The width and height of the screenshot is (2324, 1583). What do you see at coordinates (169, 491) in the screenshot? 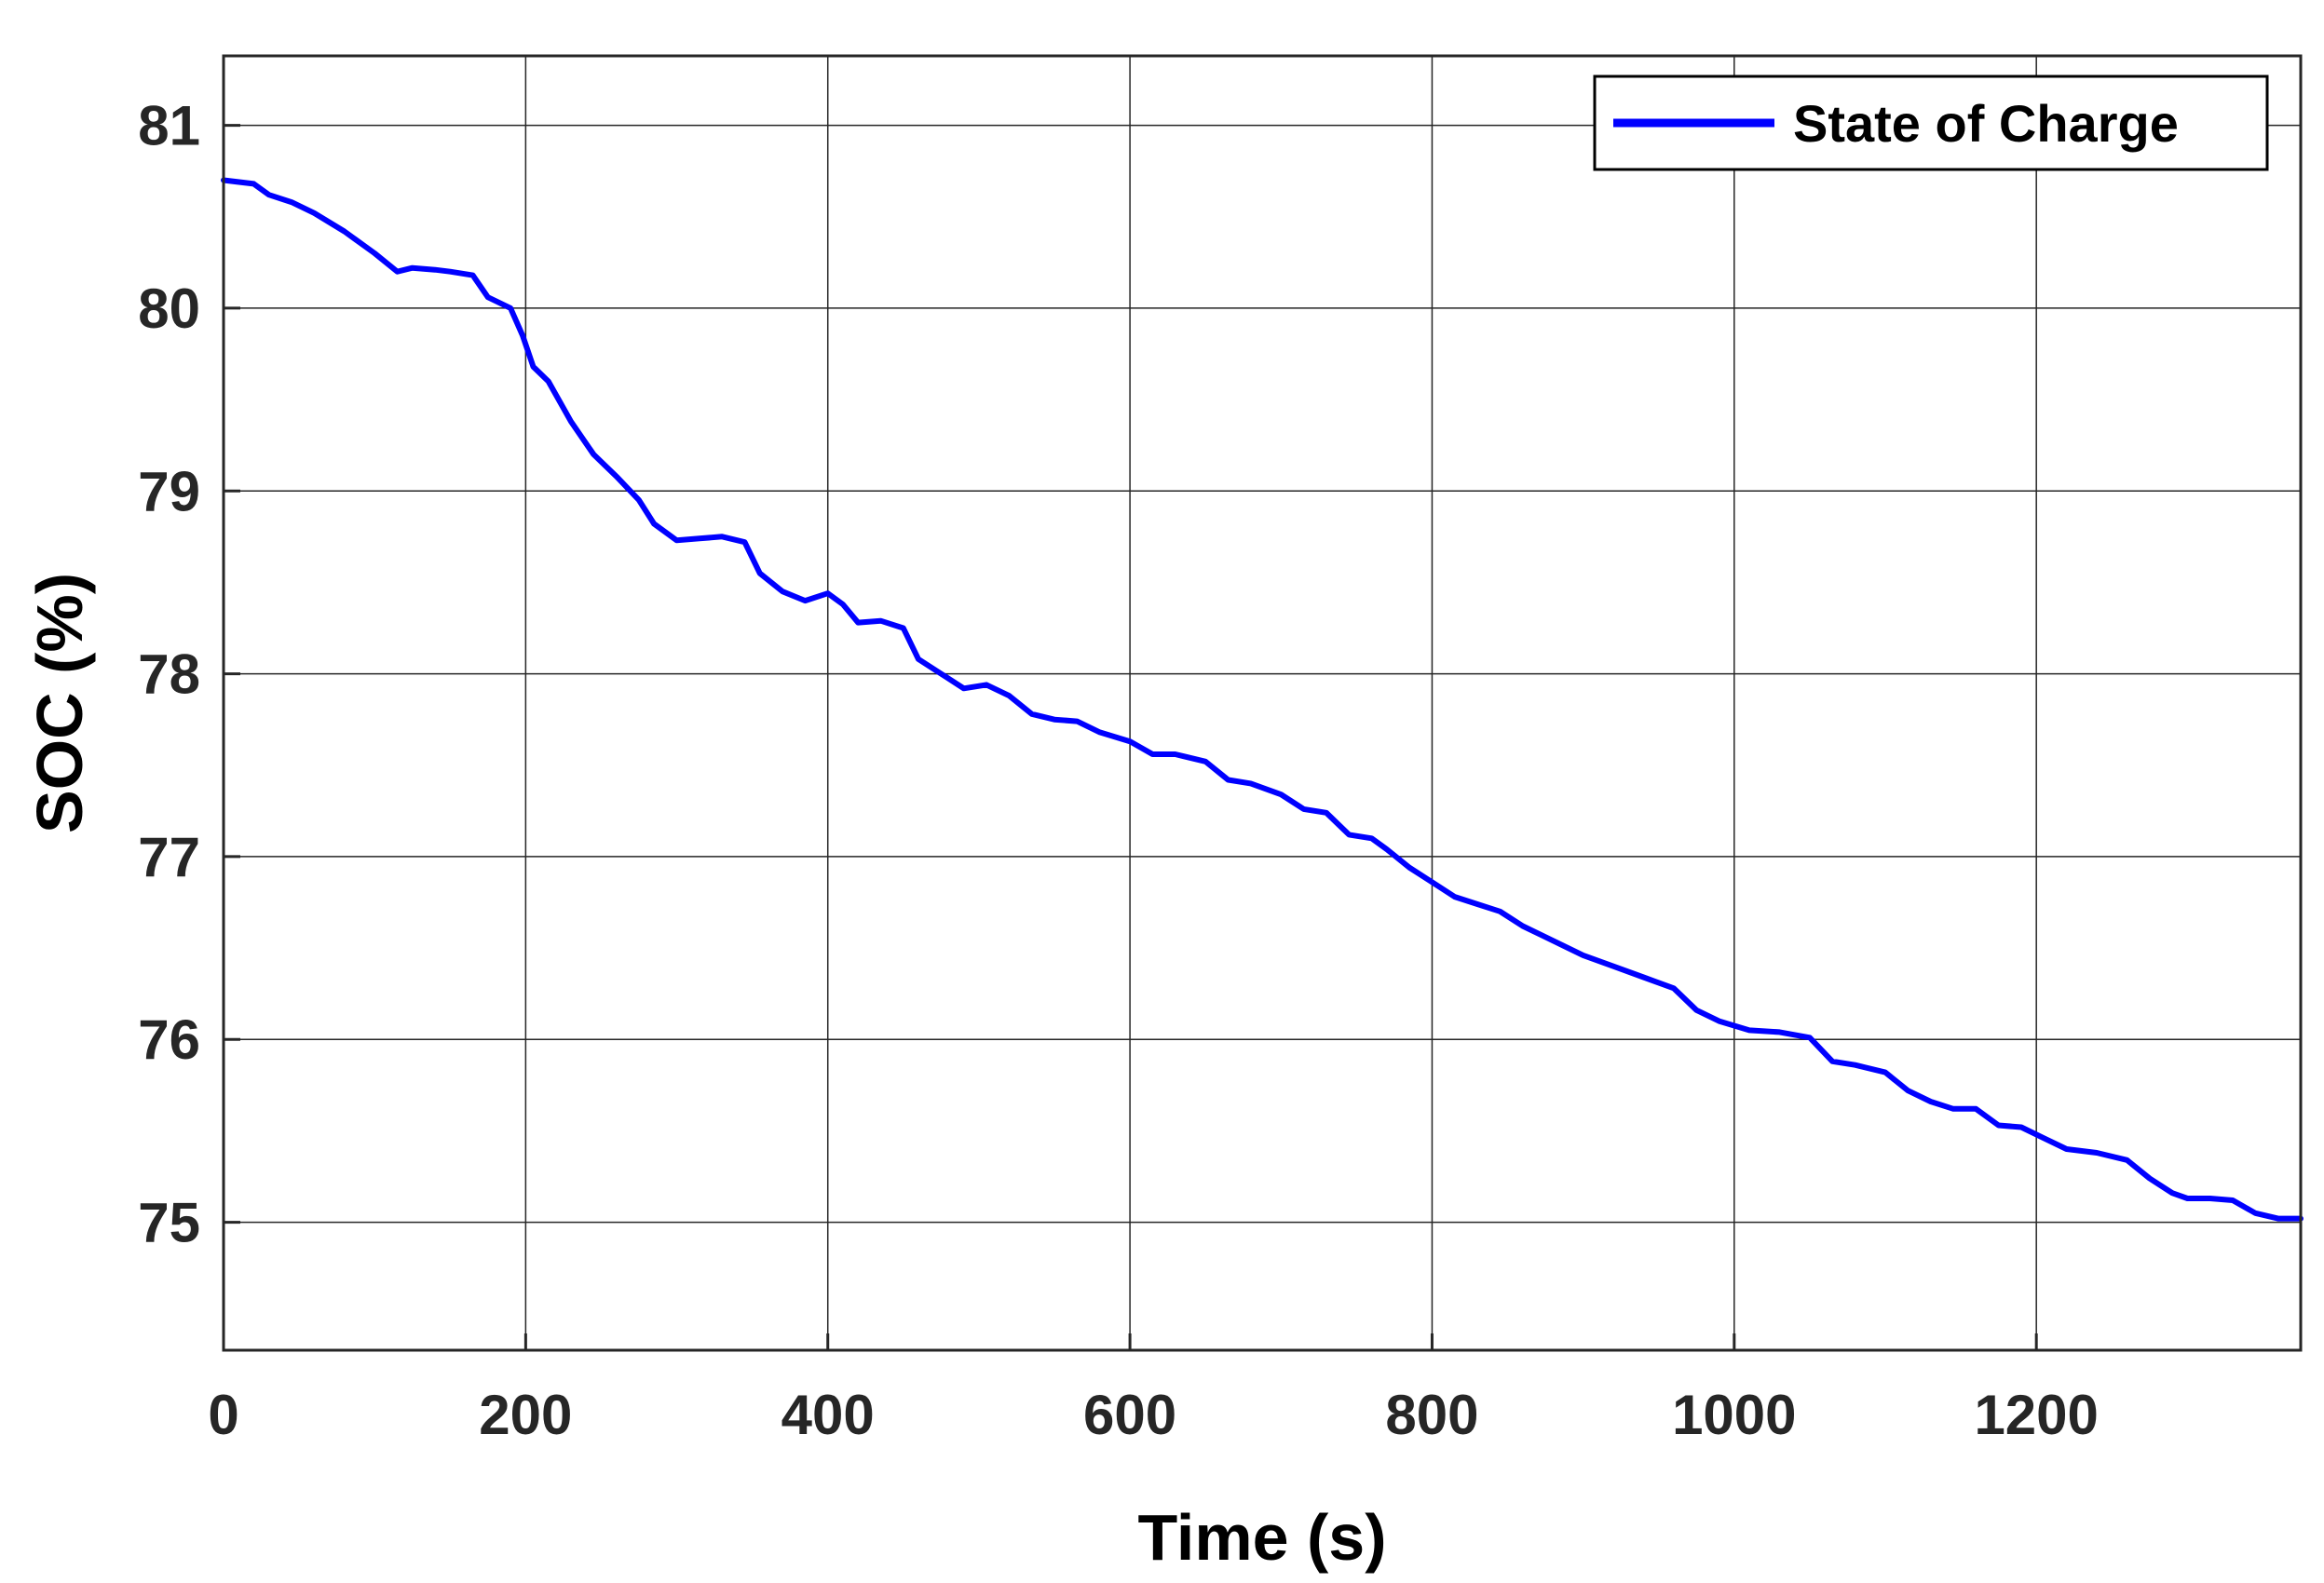
I see `y-tick-label: 79` at bounding box center [169, 491].